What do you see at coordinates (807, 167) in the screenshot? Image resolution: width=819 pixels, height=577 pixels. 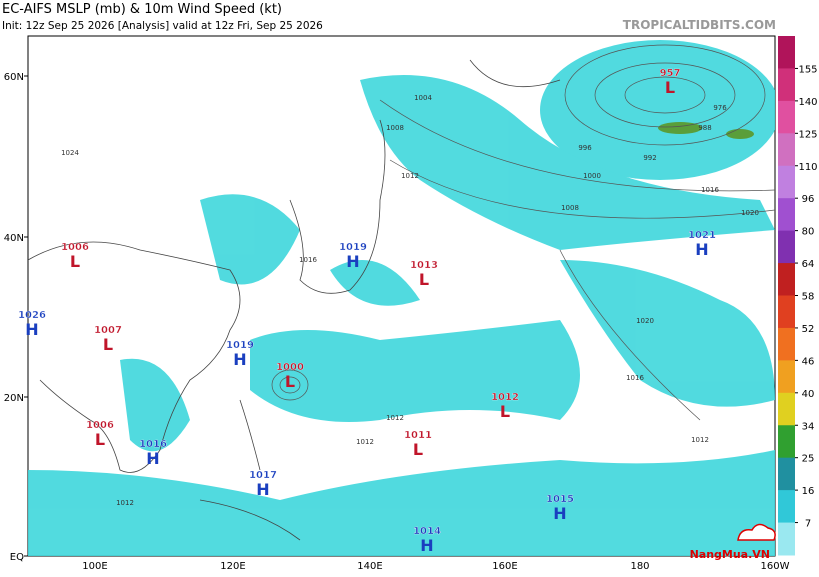 I see `colorbar-label: 110` at bounding box center [807, 167].